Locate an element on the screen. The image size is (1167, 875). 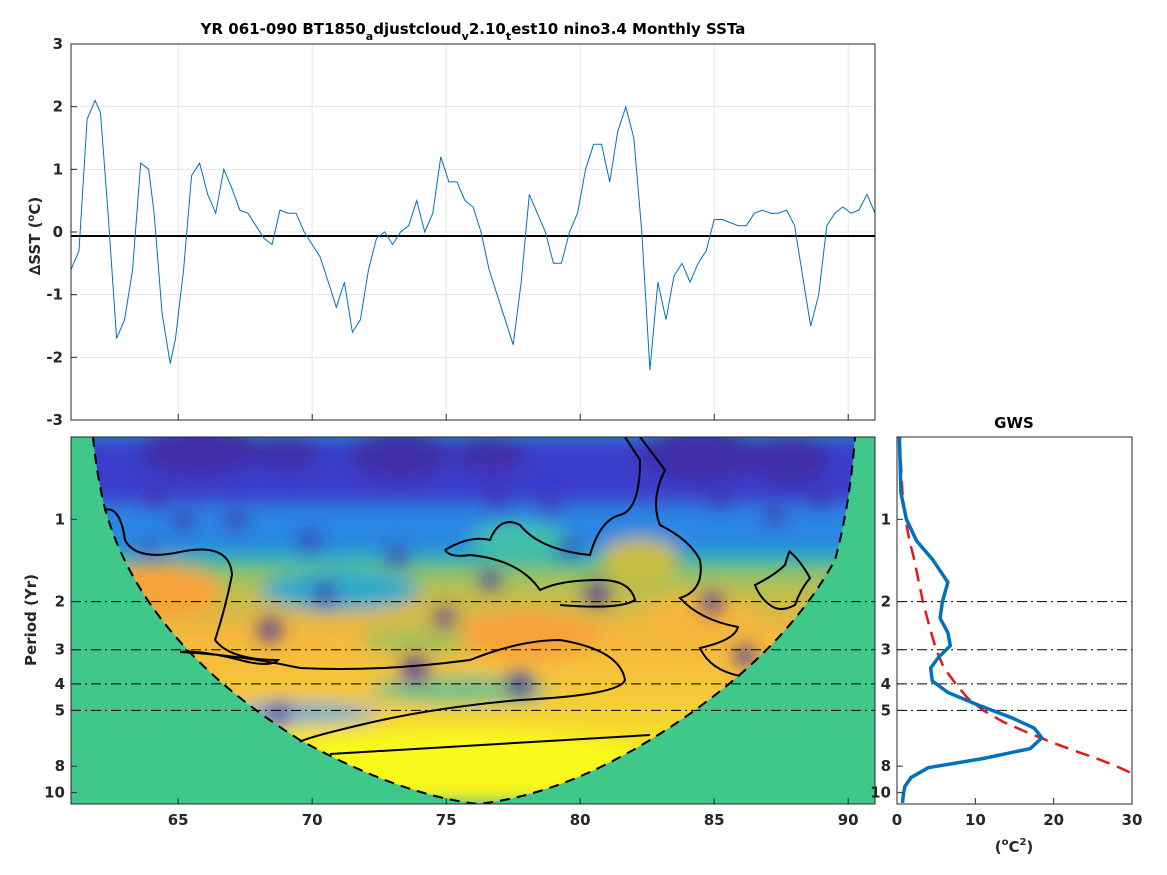
gws-significance-line is located at coordinates (1015, 606).